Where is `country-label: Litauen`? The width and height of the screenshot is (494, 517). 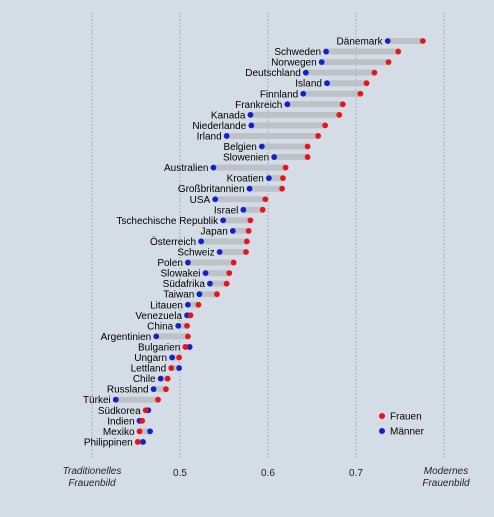 country-label: Litauen is located at coordinates (166, 305).